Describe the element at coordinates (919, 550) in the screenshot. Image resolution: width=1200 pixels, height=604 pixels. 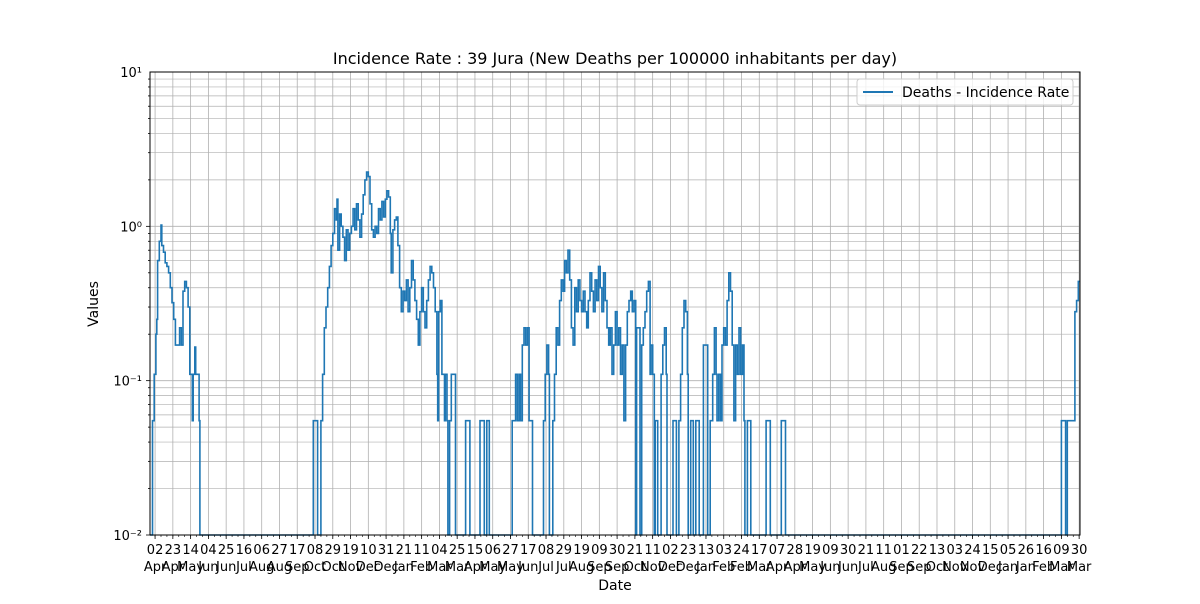
I see `x-tick-label-day: 22` at that location.